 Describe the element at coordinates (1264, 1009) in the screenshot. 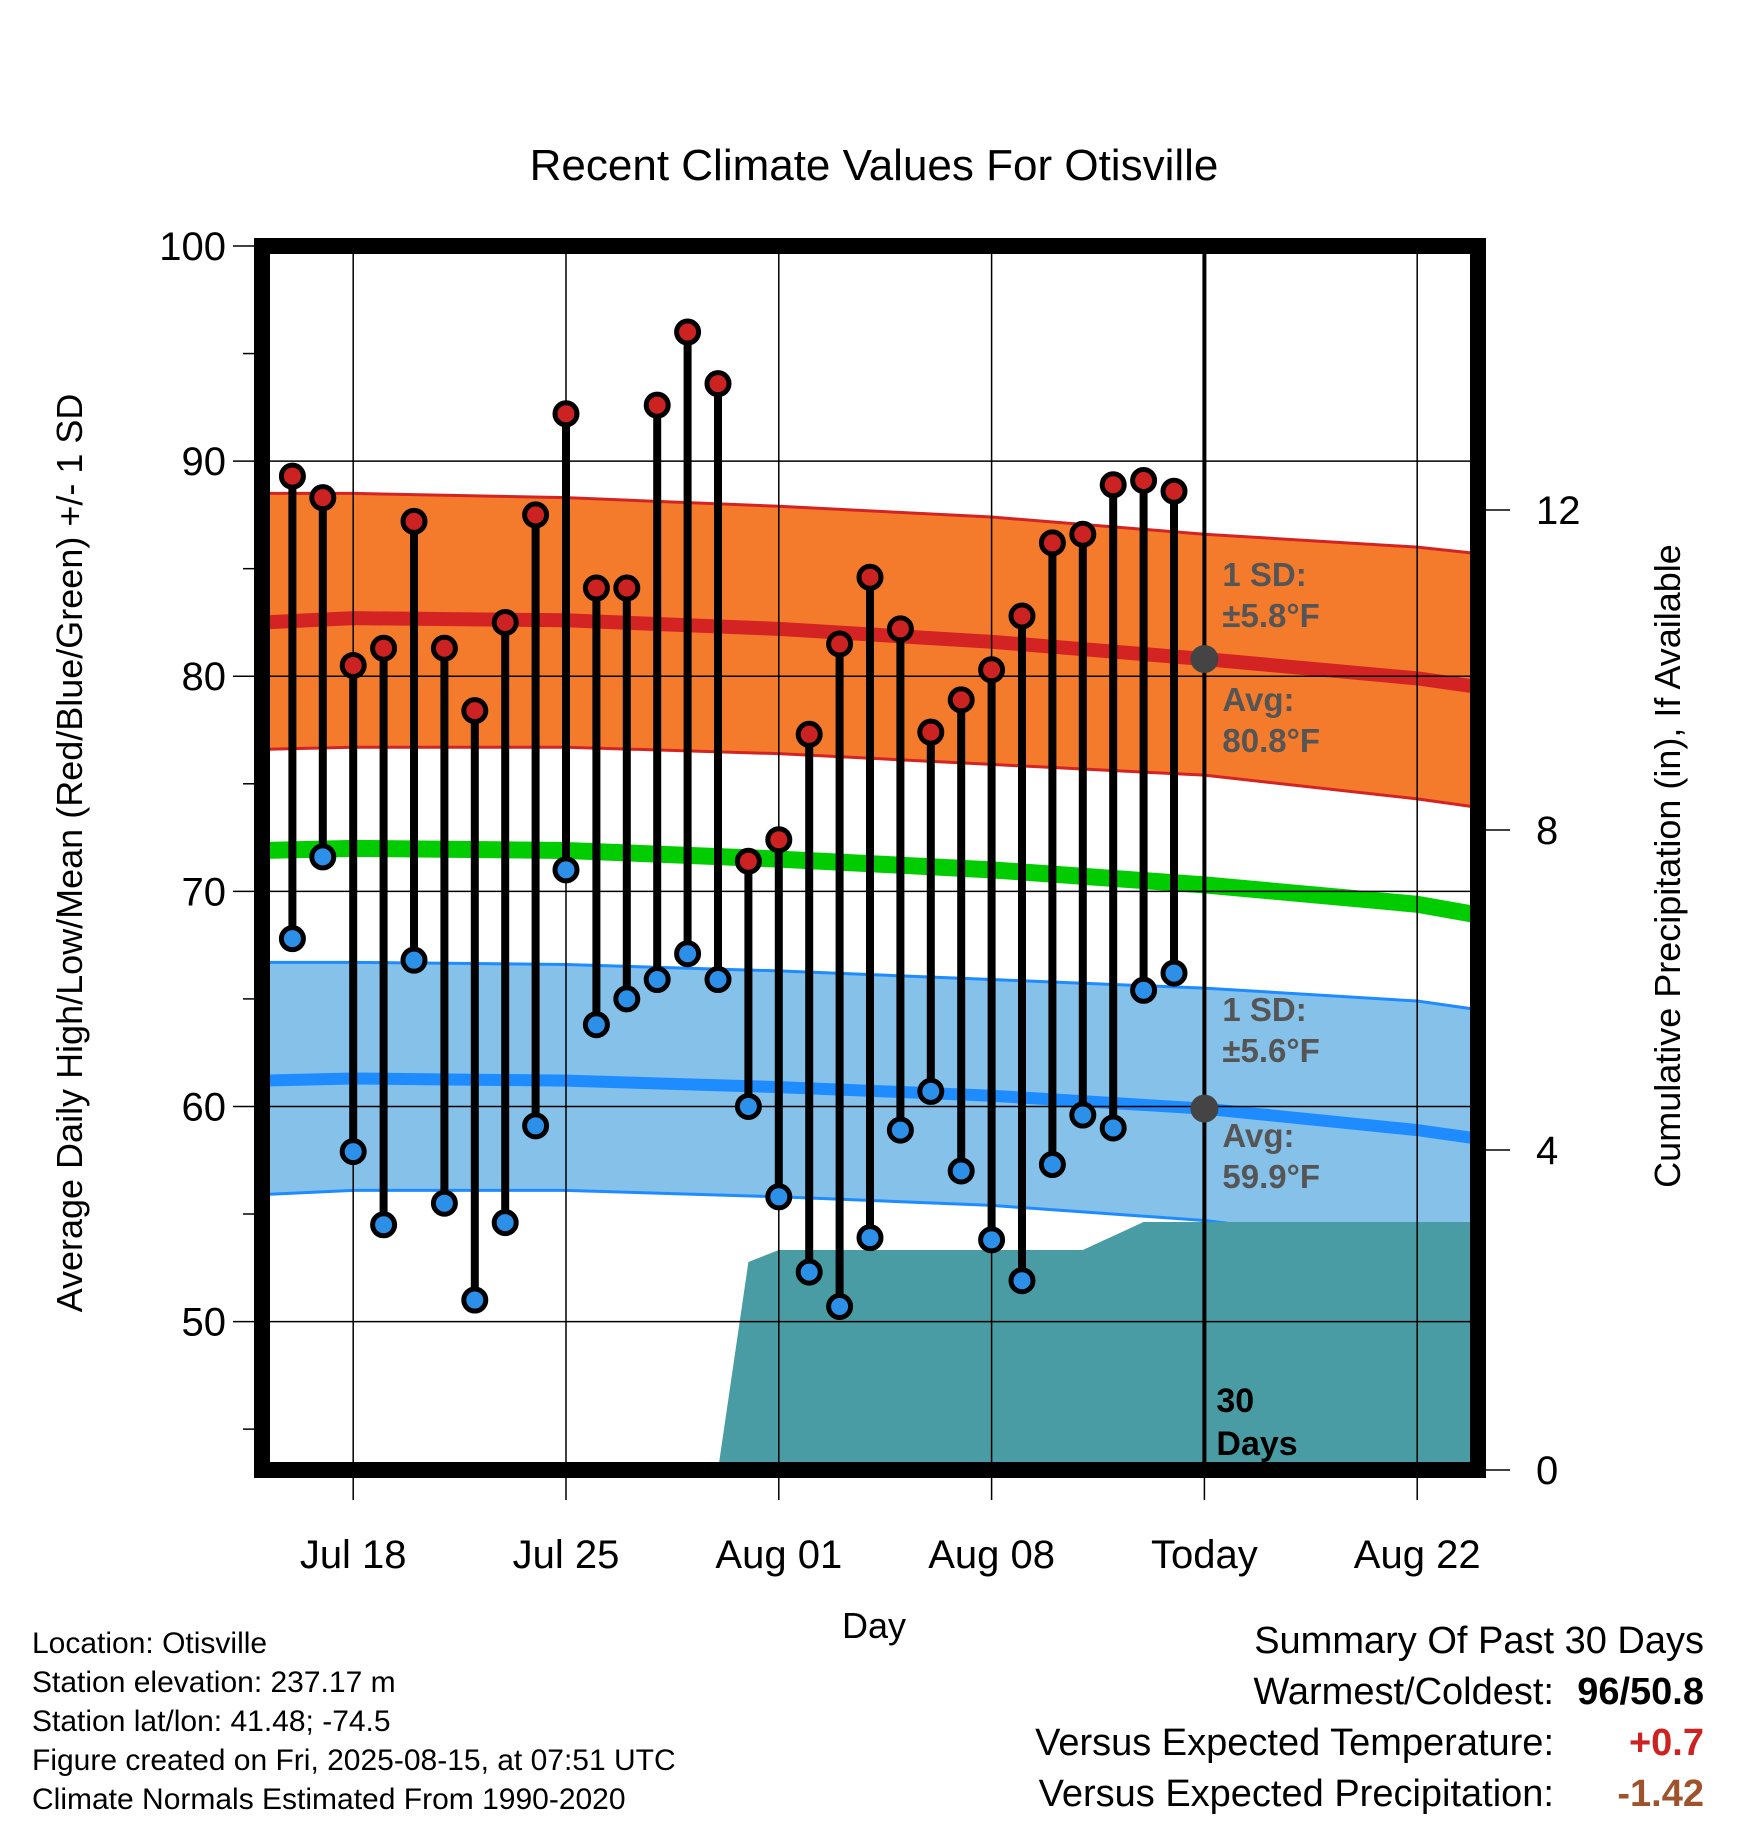

I see `low-sd-label: 1 SD:` at that location.